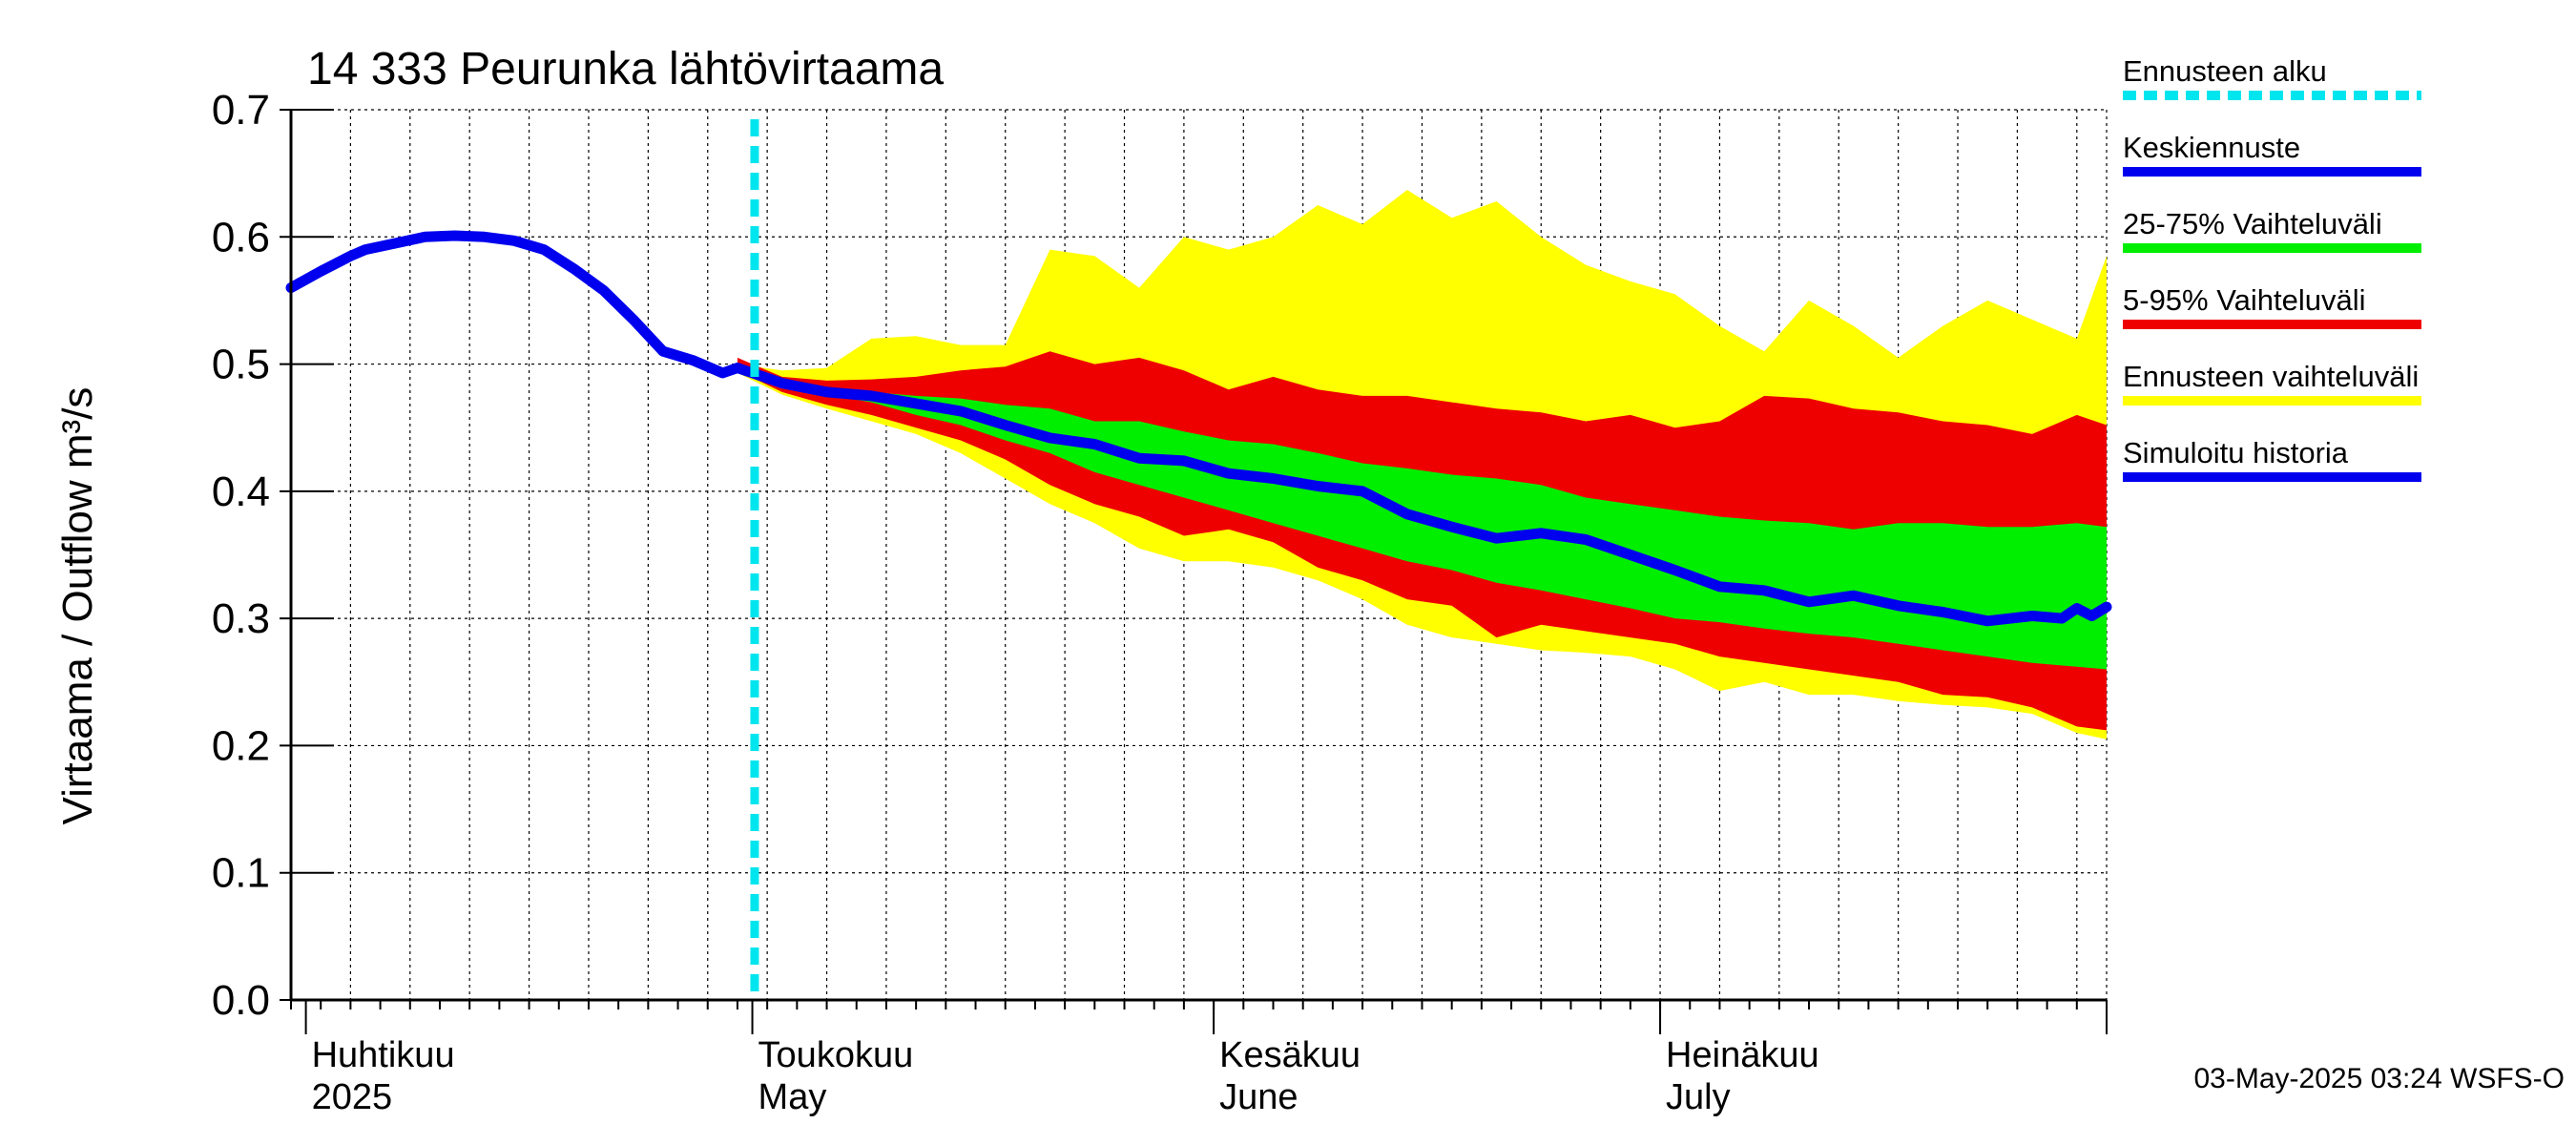 The height and width of the screenshot is (1145, 2576). I want to click on legend-label: 25-75% Vaihteluväli, so click(2252, 224).